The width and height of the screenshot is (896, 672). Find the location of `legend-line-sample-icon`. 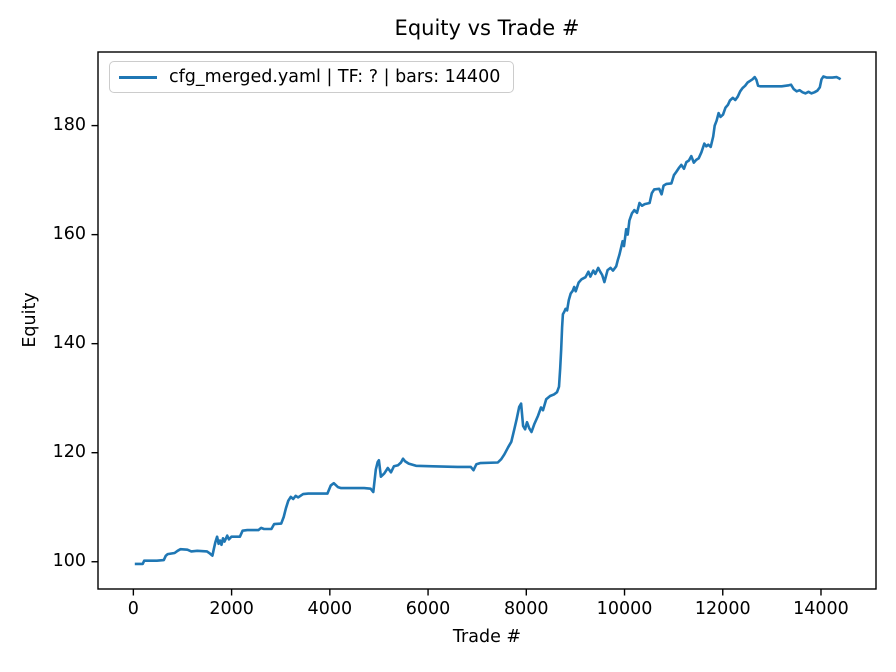

legend-line-sample-icon is located at coordinates (138, 77).